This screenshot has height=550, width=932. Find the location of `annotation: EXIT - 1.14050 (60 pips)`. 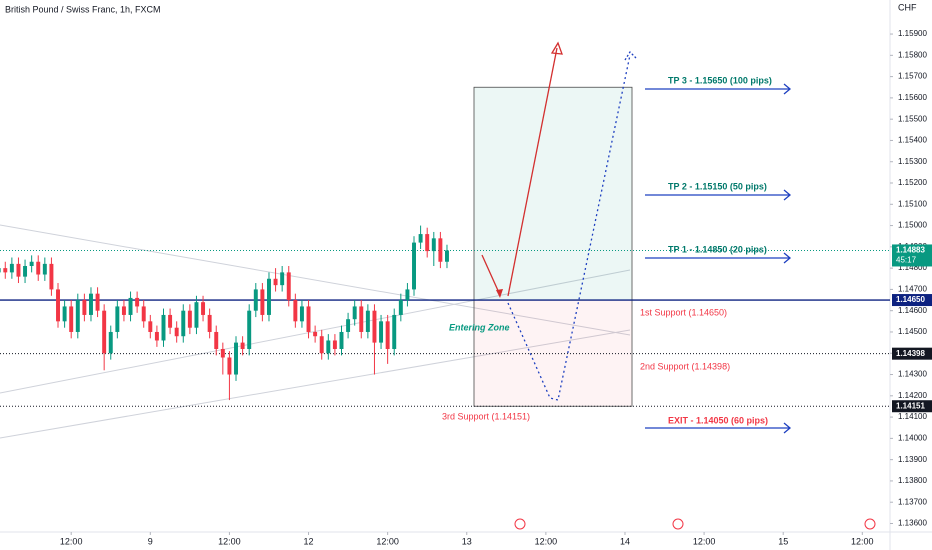

annotation: EXIT - 1.14050 (60 pips) is located at coordinates (718, 420).